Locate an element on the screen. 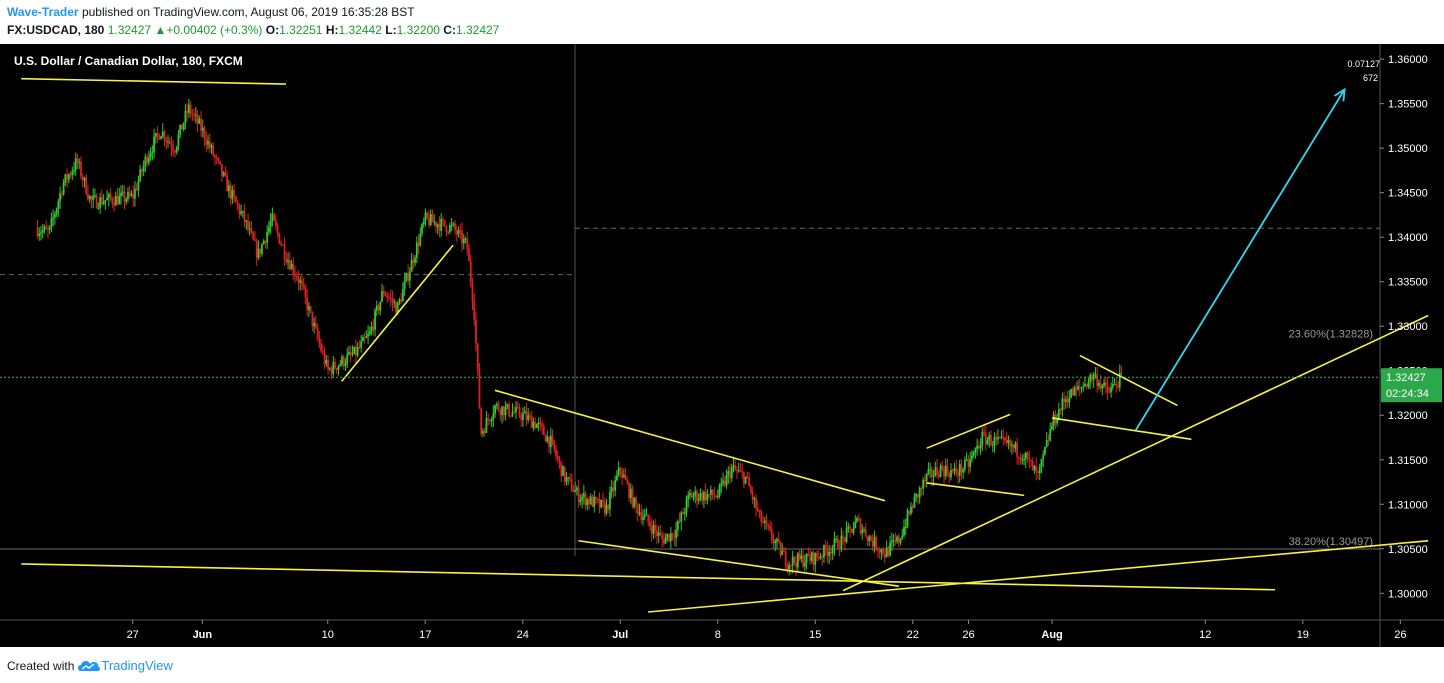 This screenshot has width=1444, height=683. time-tick-label: 26 is located at coordinates (1400, 635).